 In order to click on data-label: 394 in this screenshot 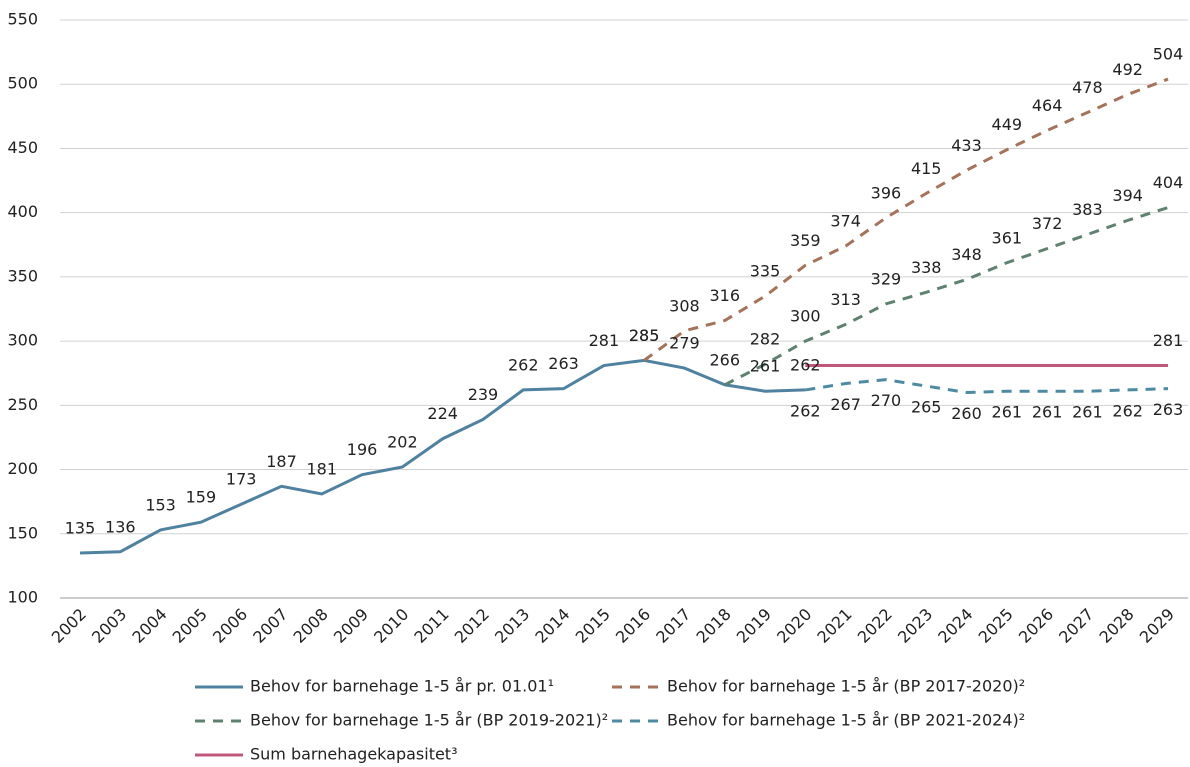, I will do `click(1127, 195)`.